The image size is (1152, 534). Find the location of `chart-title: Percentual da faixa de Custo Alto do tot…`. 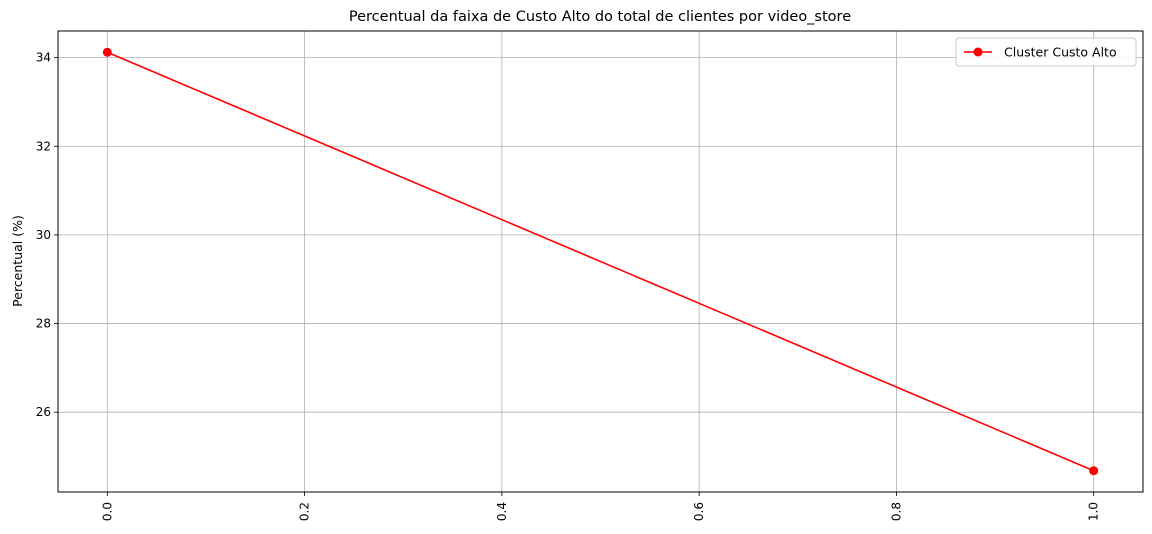

chart-title: Percentual da faixa de Custo Alto do tot… is located at coordinates (600, 17).